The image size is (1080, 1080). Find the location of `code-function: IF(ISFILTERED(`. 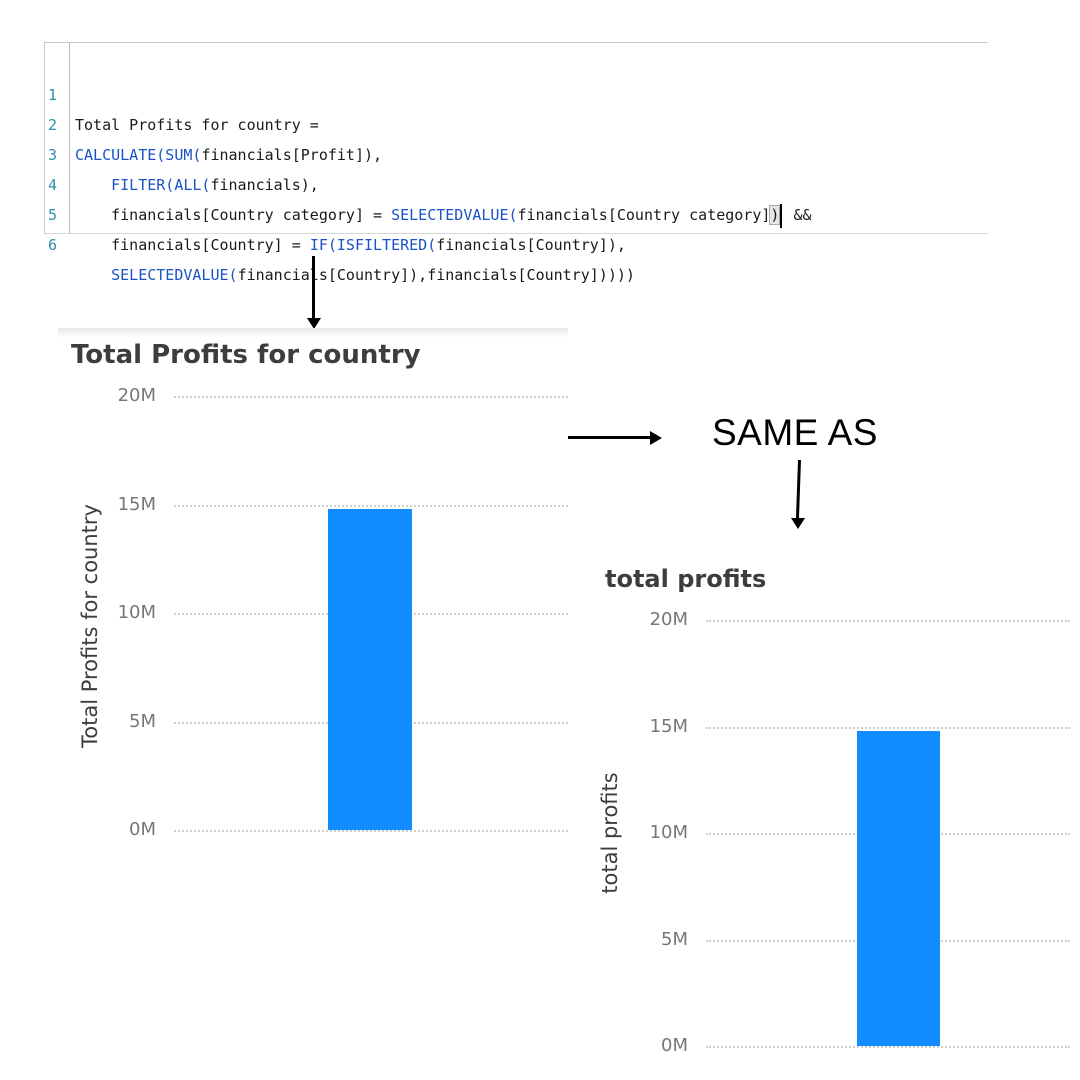

code-function: IF(ISFILTERED( is located at coordinates (373, 245).